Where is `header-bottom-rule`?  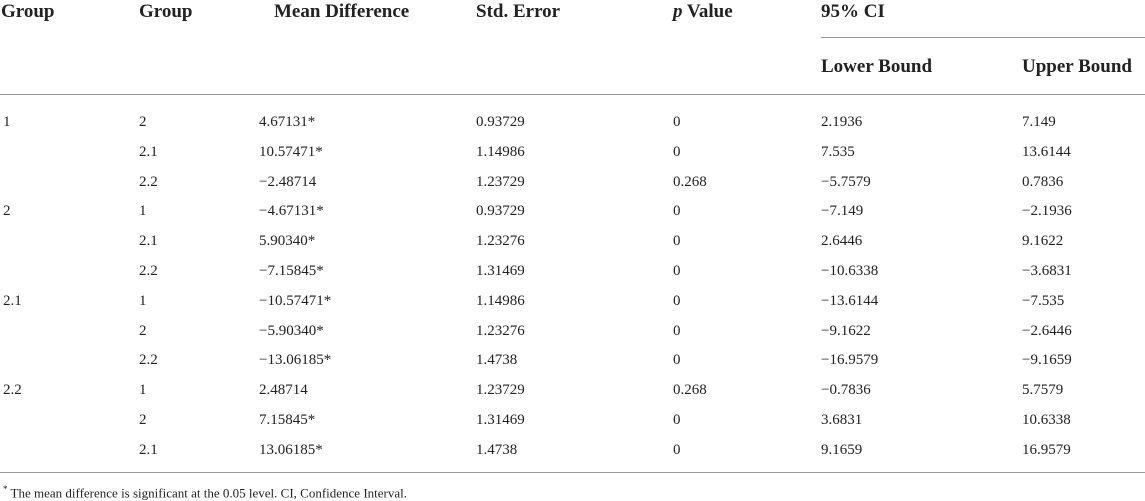
header-bottom-rule is located at coordinates (572, 94).